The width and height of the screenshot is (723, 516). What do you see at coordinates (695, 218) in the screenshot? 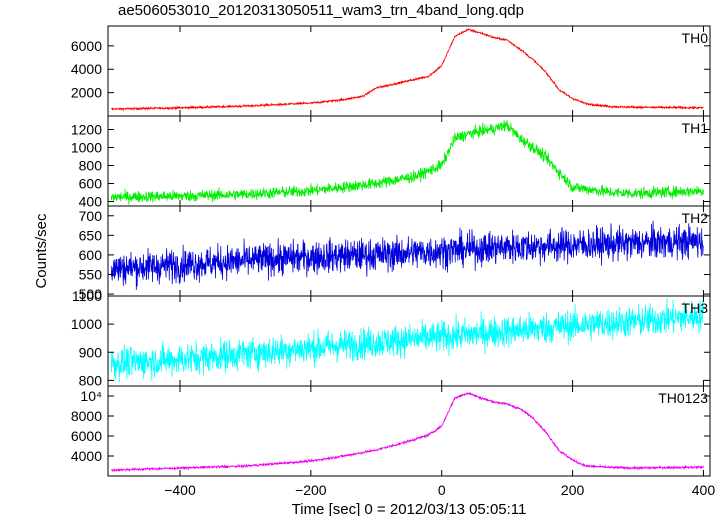
I see `panel-label-th2: TH2` at bounding box center [695, 218].